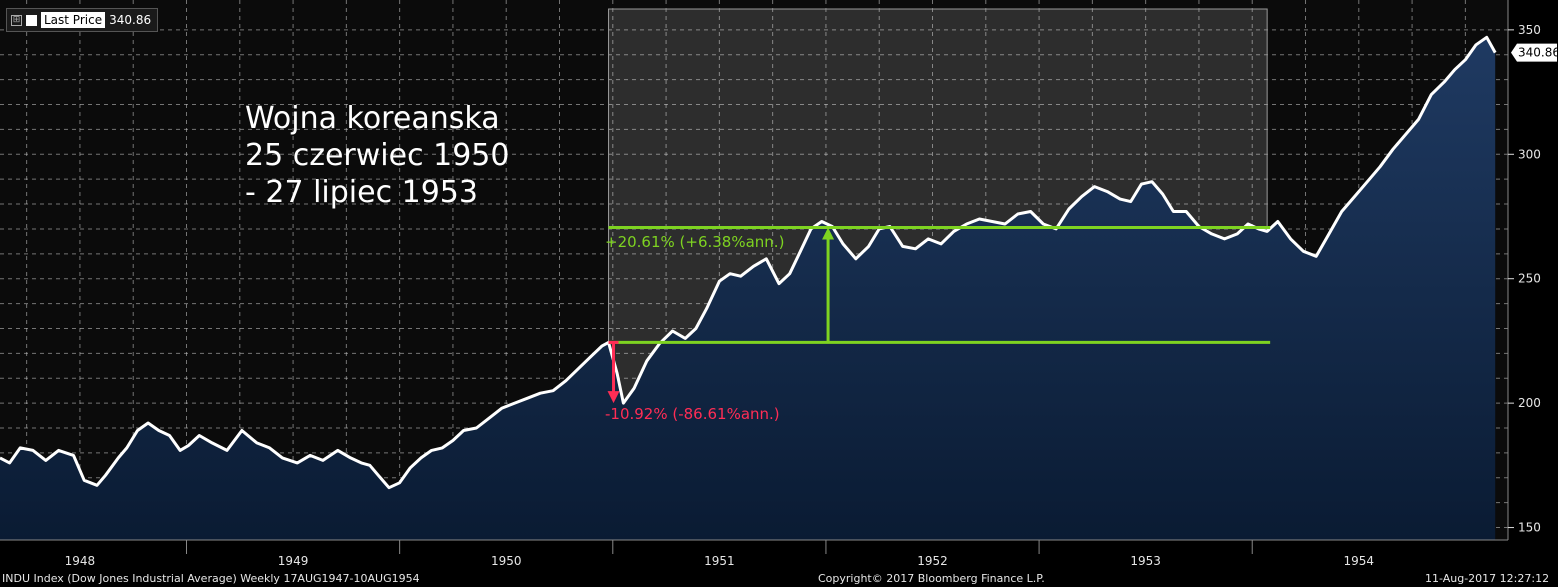 This screenshot has width=1558, height=587. Describe the element at coordinates (1529, 30) in the screenshot. I see `y-tick-label: 350` at that location.